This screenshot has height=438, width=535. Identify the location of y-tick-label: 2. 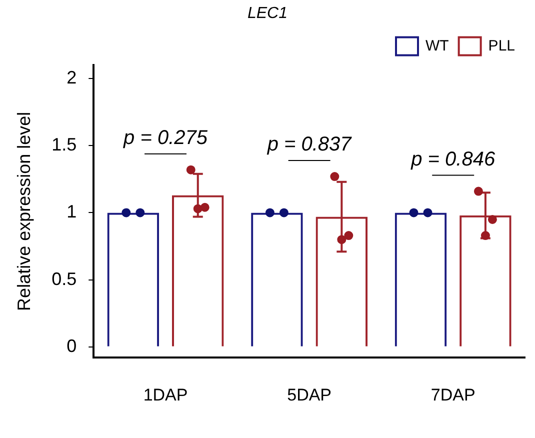
(71, 78).